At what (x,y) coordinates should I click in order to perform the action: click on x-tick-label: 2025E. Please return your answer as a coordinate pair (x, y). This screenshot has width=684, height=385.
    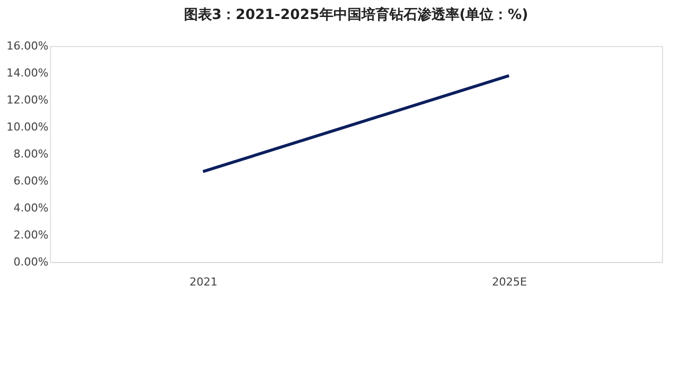
    Looking at the image, I should click on (510, 282).